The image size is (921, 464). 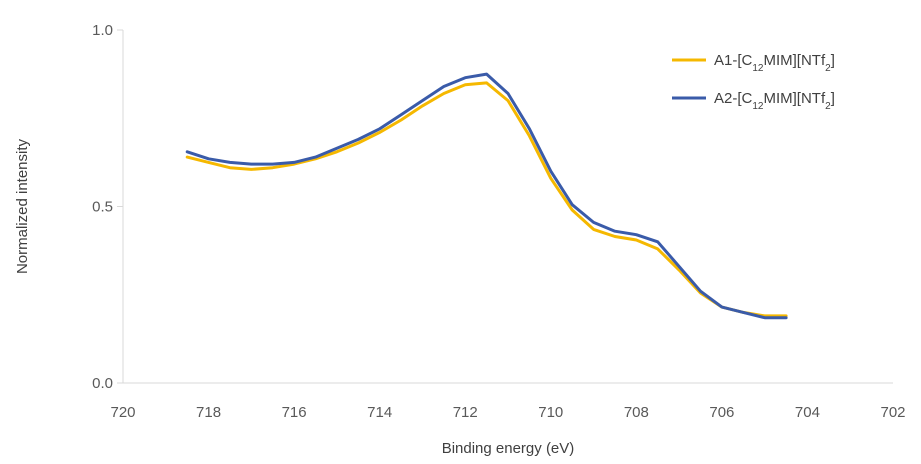 I want to click on x-tick-label: 720, so click(x=122, y=412).